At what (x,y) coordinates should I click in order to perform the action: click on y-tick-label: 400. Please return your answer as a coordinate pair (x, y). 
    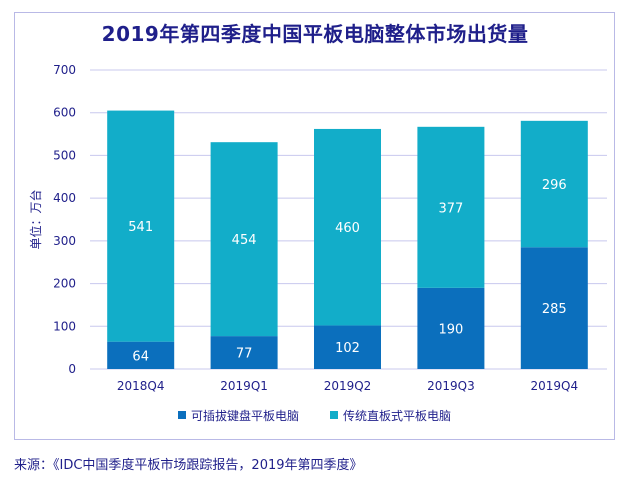
    Looking at the image, I should click on (64, 198).